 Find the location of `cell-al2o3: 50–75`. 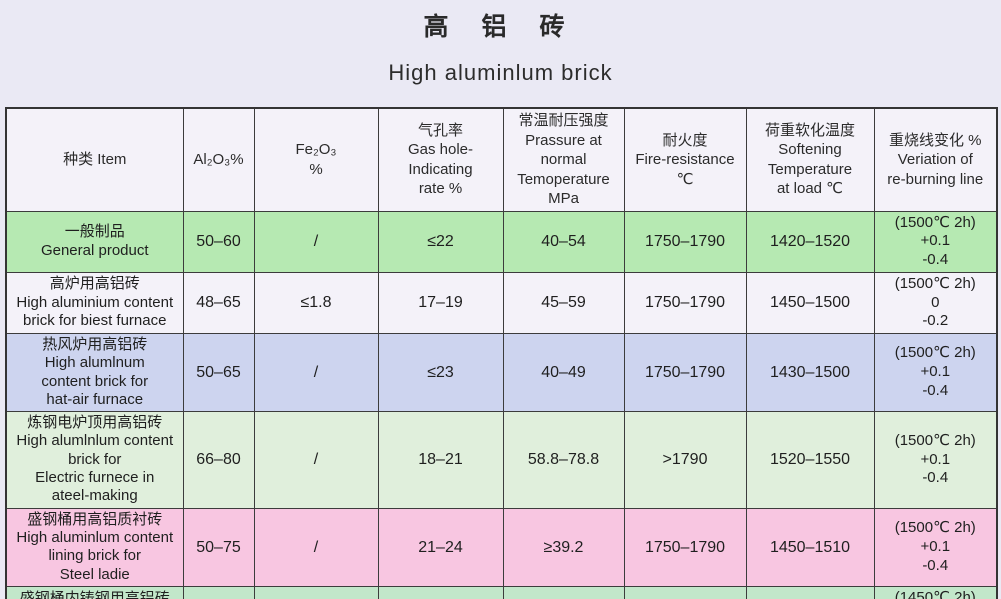

cell-al2o3: 50–75 is located at coordinates (218, 547).